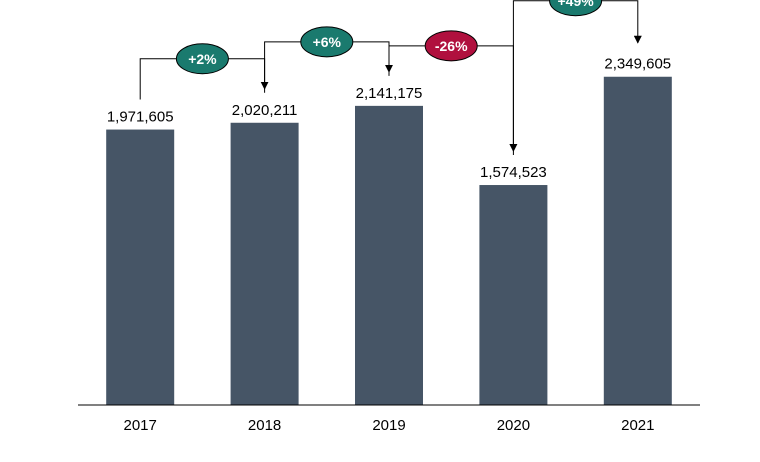  What do you see at coordinates (140, 425) in the screenshot?
I see `x-tick-2017: 2017` at bounding box center [140, 425].